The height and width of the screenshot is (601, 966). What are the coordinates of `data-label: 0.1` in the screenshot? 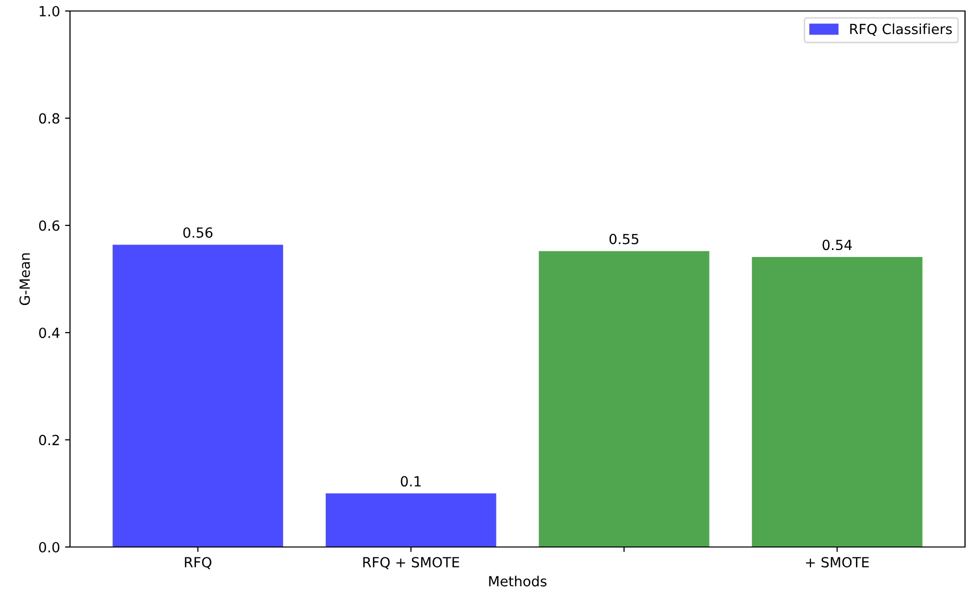 It's located at (410, 481).